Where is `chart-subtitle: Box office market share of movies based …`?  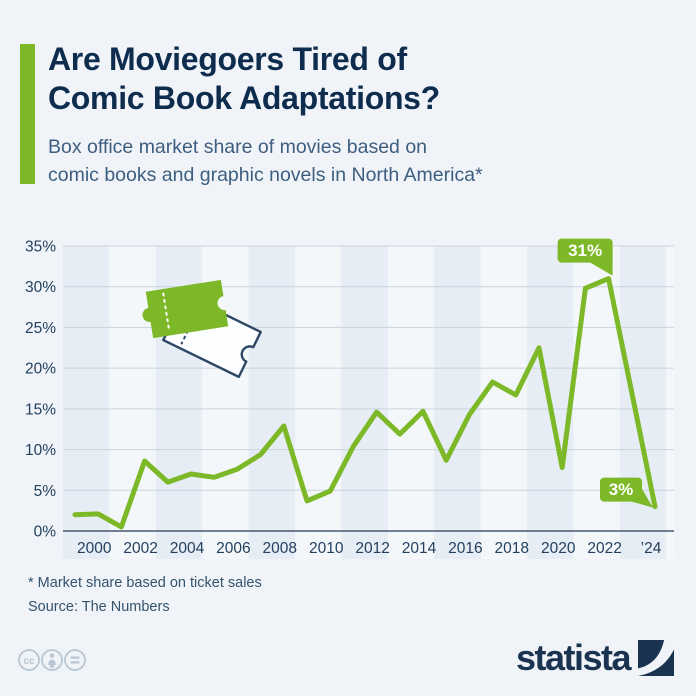 chart-subtitle: Box office market share of movies based … is located at coordinates (265, 161).